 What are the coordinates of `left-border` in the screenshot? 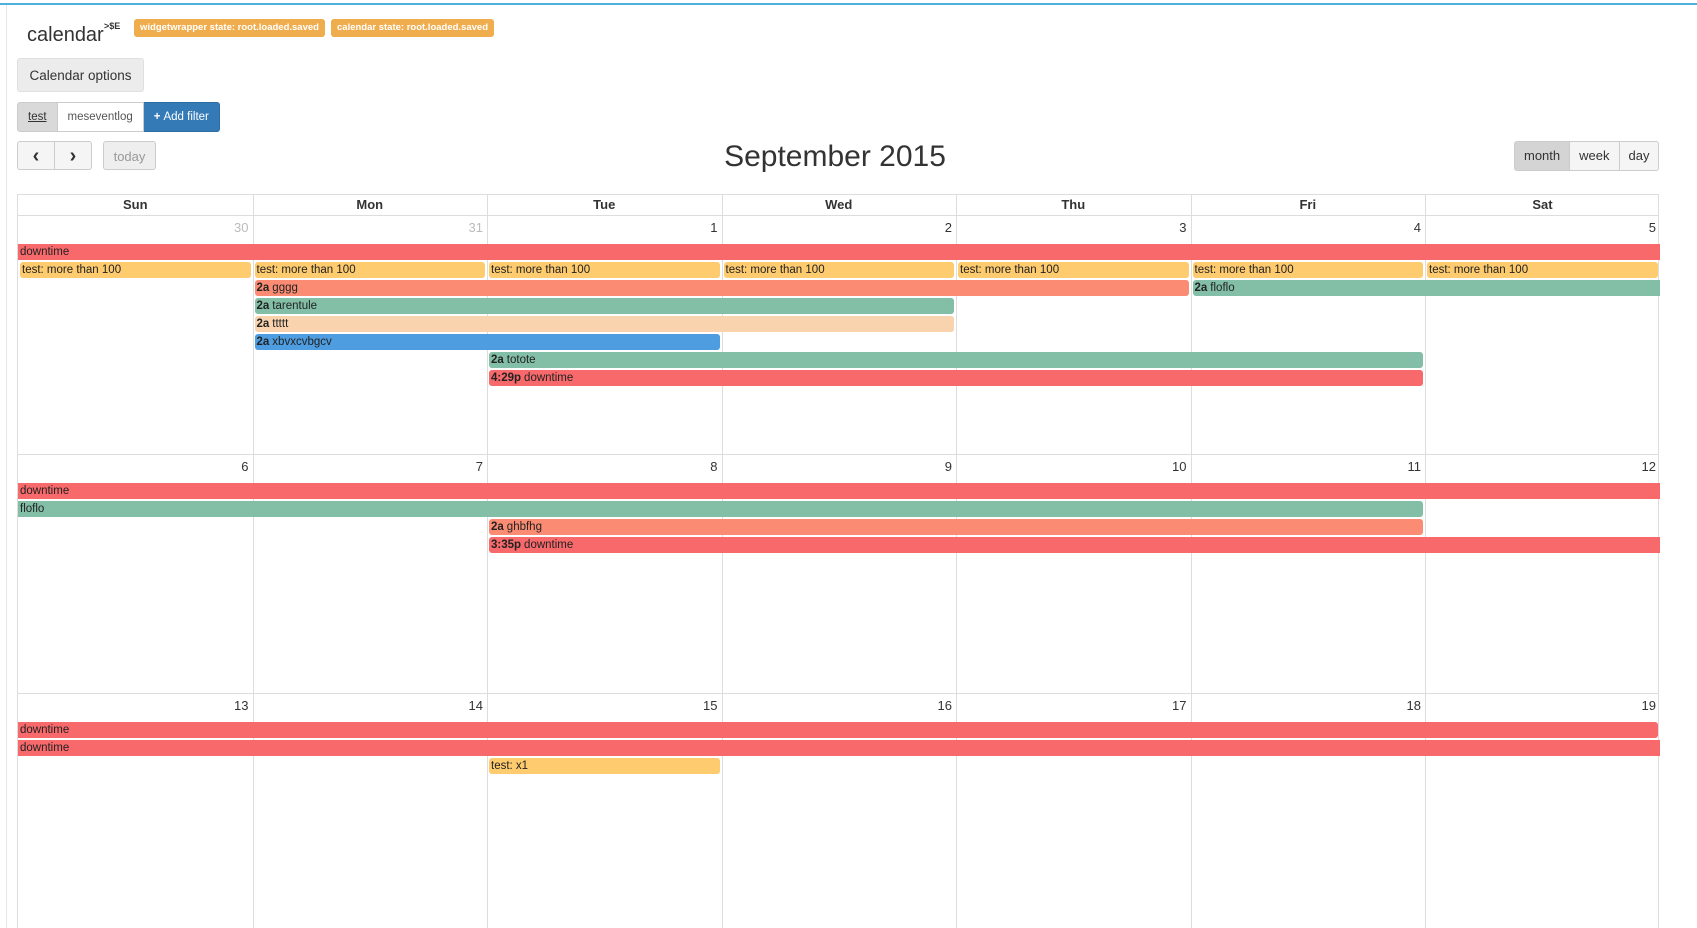 It's located at (6, 466).